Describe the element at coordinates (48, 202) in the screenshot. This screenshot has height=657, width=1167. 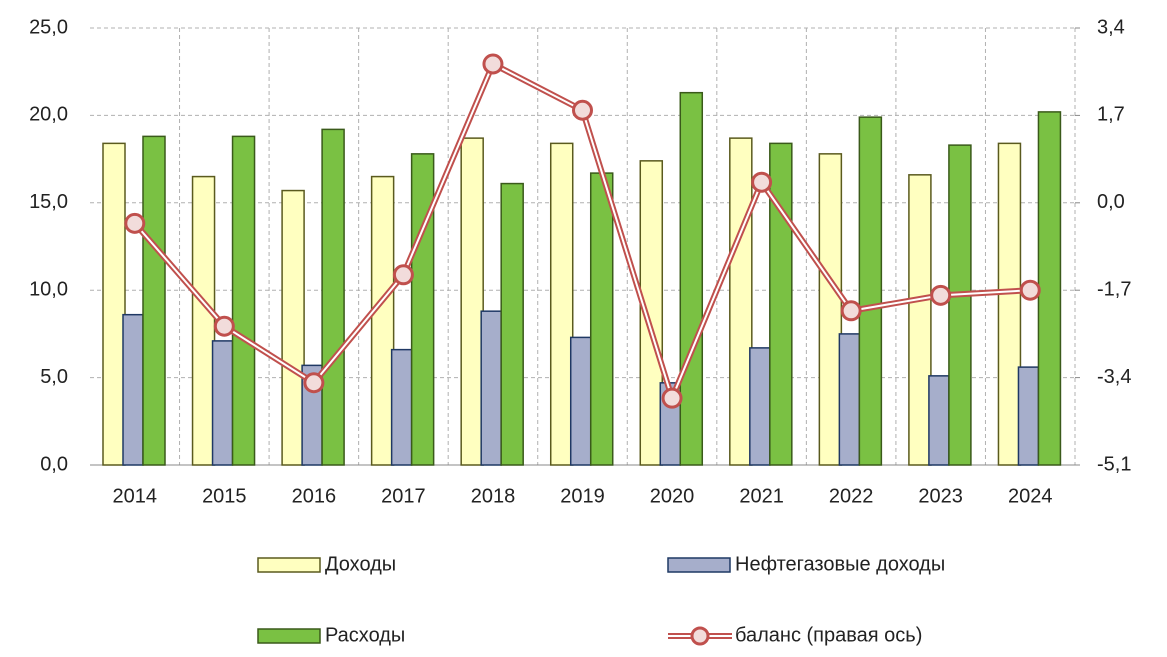
I see `y-tick-label: 15,0` at that location.